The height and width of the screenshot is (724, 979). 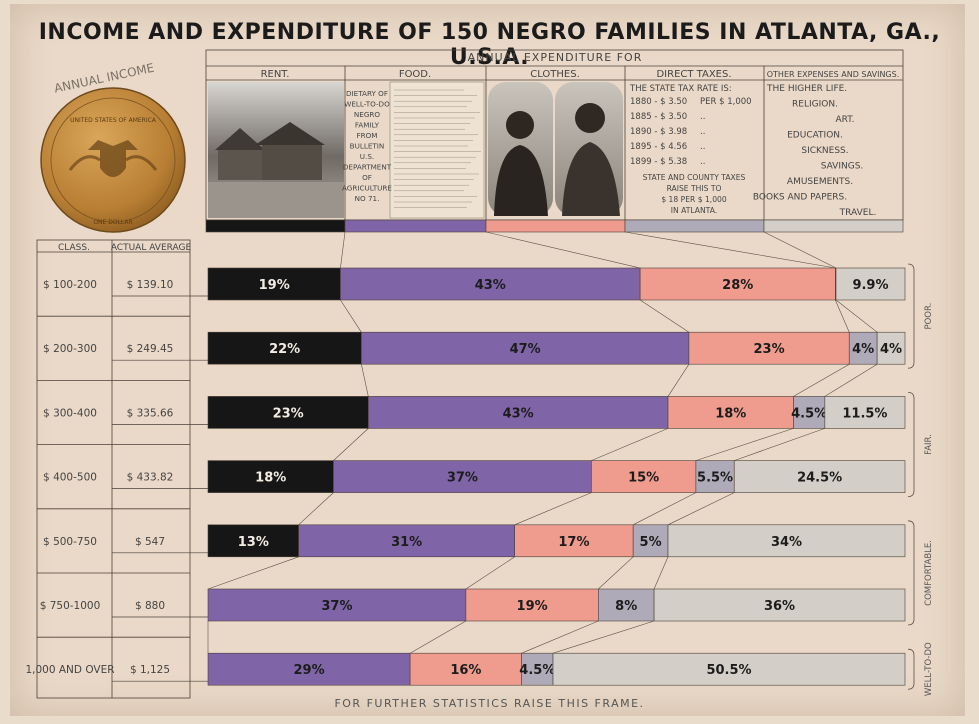 What do you see at coordinates (858, 213) in the screenshot?
I see `other-expense-item: TRAVEL.` at bounding box center [858, 213].